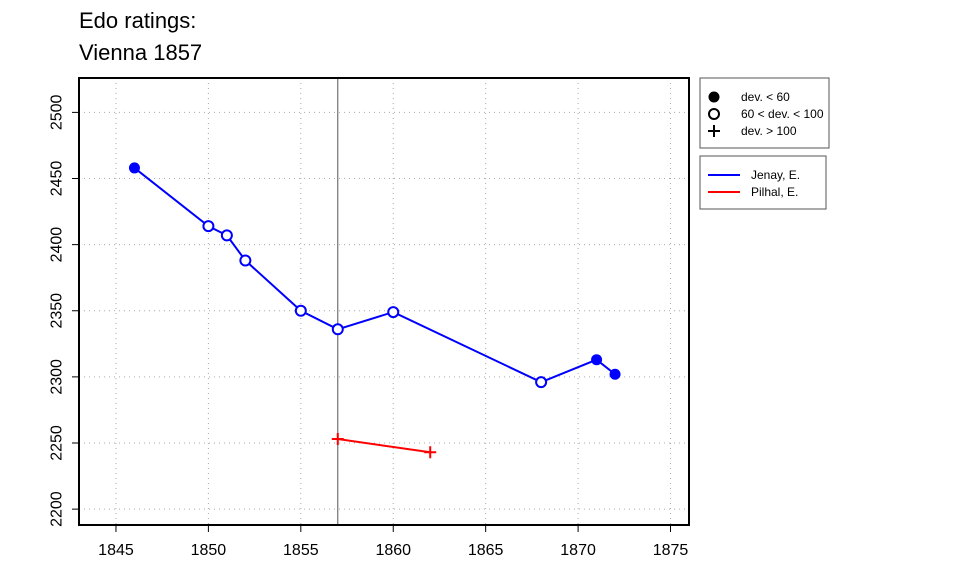 This screenshot has height=576, width=960. What do you see at coordinates (765, 97) in the screenshot?
I see `marker-legend-label: dev. < 60` at bounding box center [765, 97].